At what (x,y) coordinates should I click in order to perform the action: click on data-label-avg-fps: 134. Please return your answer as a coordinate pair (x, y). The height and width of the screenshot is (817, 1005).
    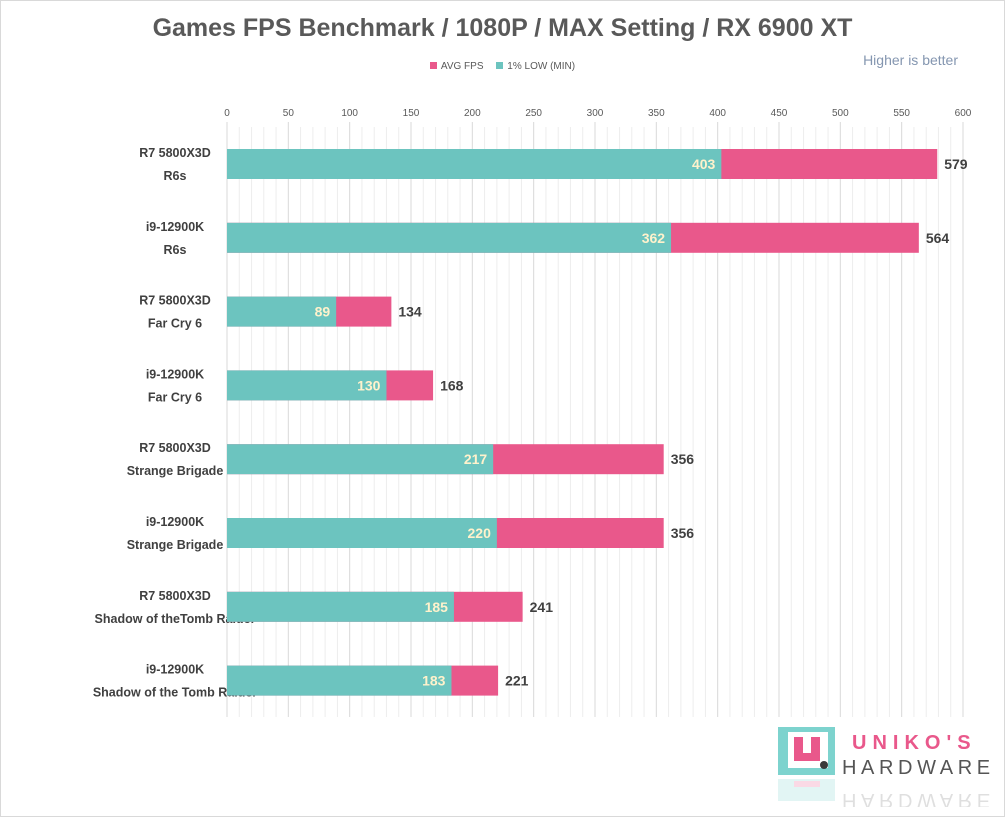
    Looking at the image, I should click on (410, 312).